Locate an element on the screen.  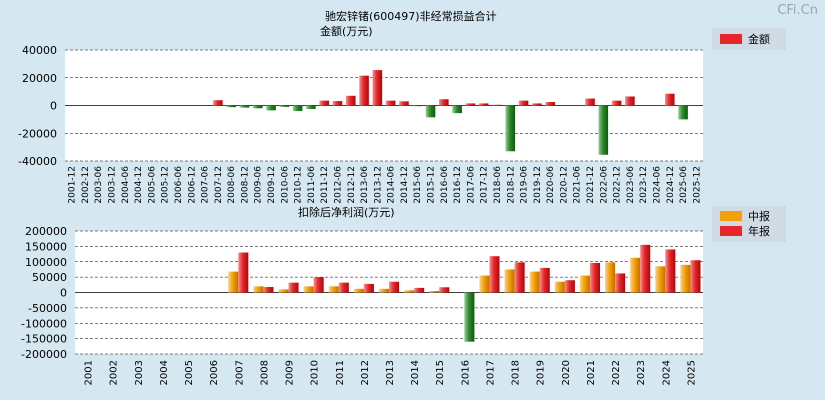
bottom-x-tick-label: 2010 is located at coordinates (315, 372).